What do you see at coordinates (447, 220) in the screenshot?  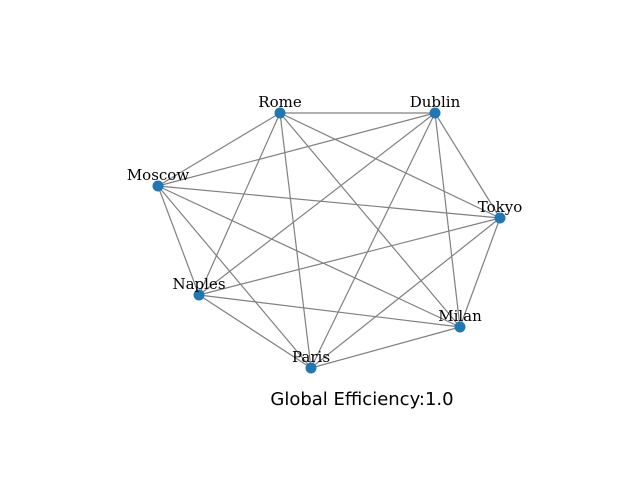 I see `edge-dublin-milan` at bounding box center [447, 220].